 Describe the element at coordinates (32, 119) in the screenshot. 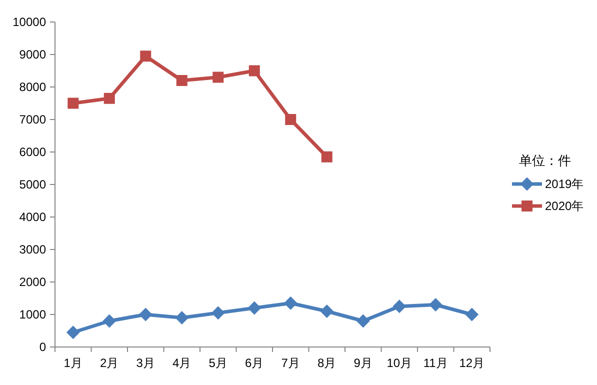

I see `y-tick-label: 7000` at that location.